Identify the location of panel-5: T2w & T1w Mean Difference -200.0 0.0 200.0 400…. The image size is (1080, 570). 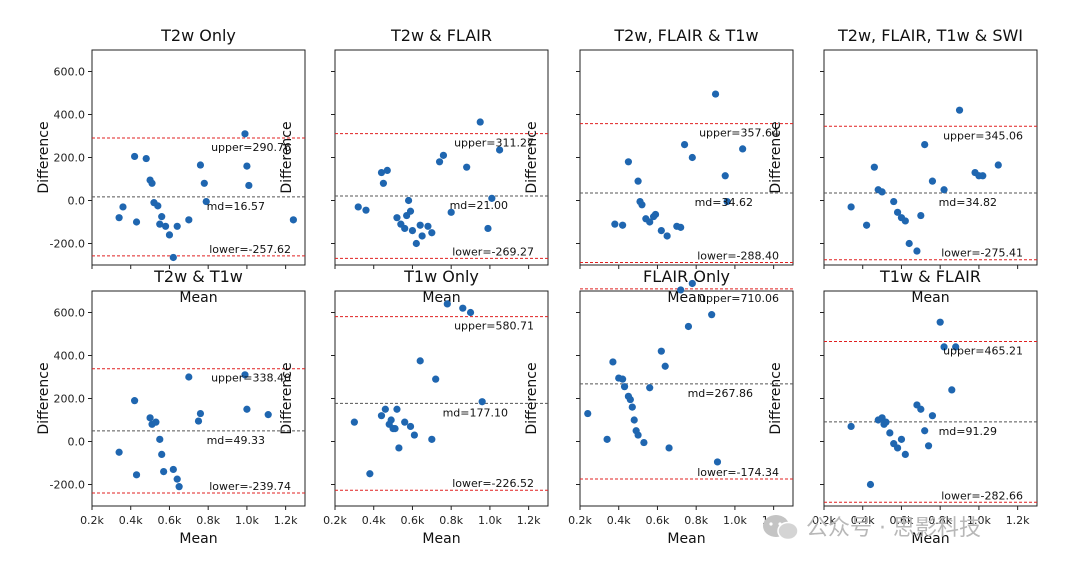
(171, 407).